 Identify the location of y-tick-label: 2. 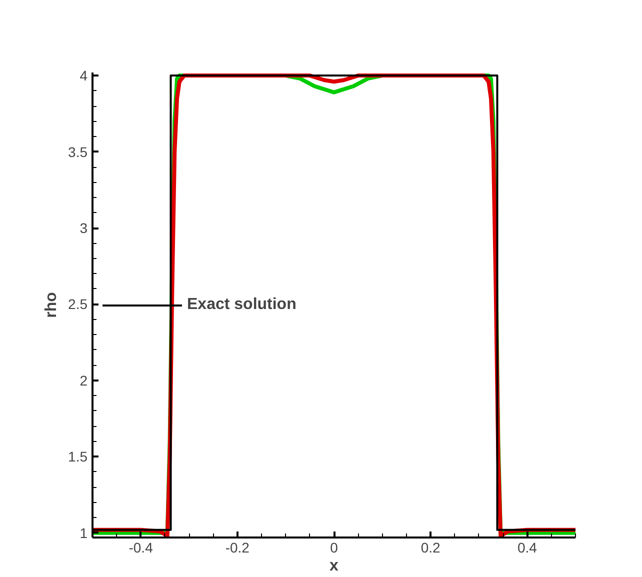
(84, 380).